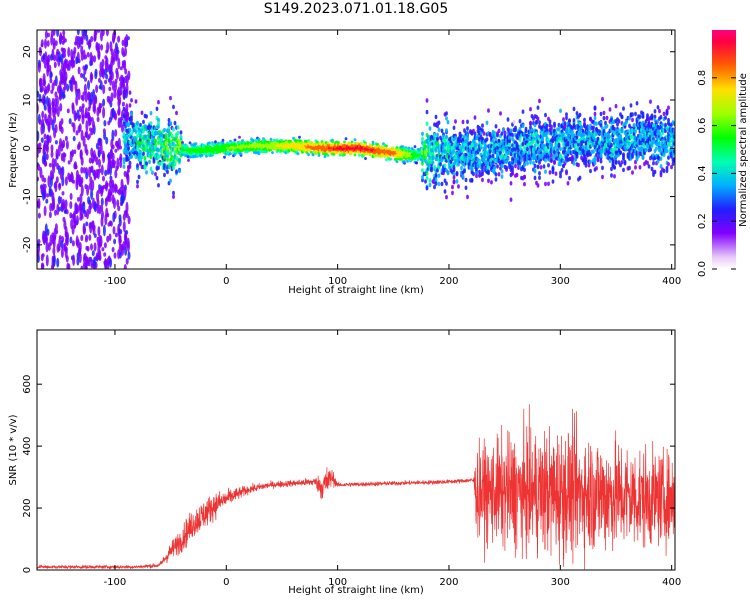 Image resolution: width=750 pixels, height=600 pixels. Describe the element at coordinates (356, 9) in the screenshot. I see `chart-title: S149.2023.071.01.18.G05` at that location.